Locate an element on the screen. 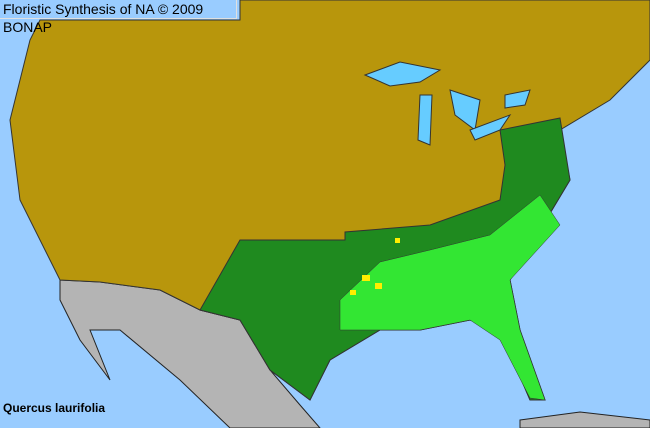 This screenshot has height=428, width=650. rare-counties-yellow is located at coordinates (375, 266).